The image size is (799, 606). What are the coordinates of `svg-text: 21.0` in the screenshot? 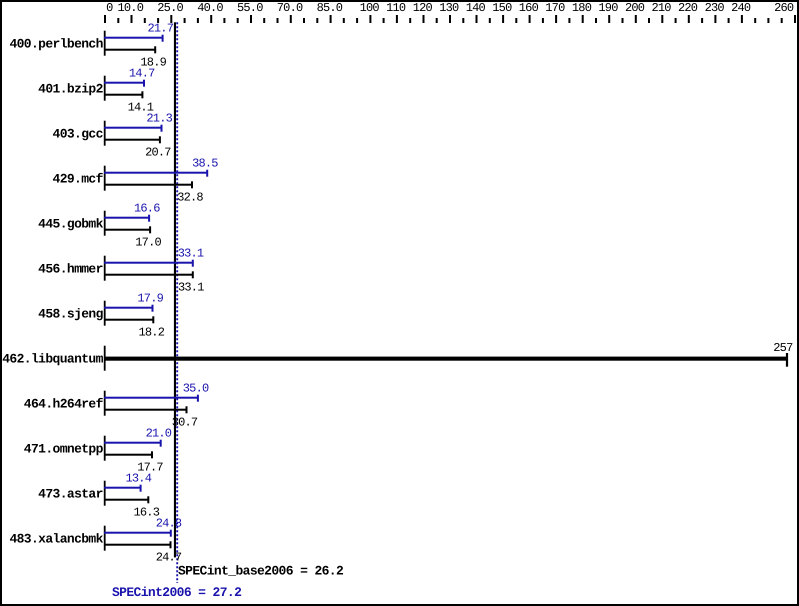 It's located at (159, 434).